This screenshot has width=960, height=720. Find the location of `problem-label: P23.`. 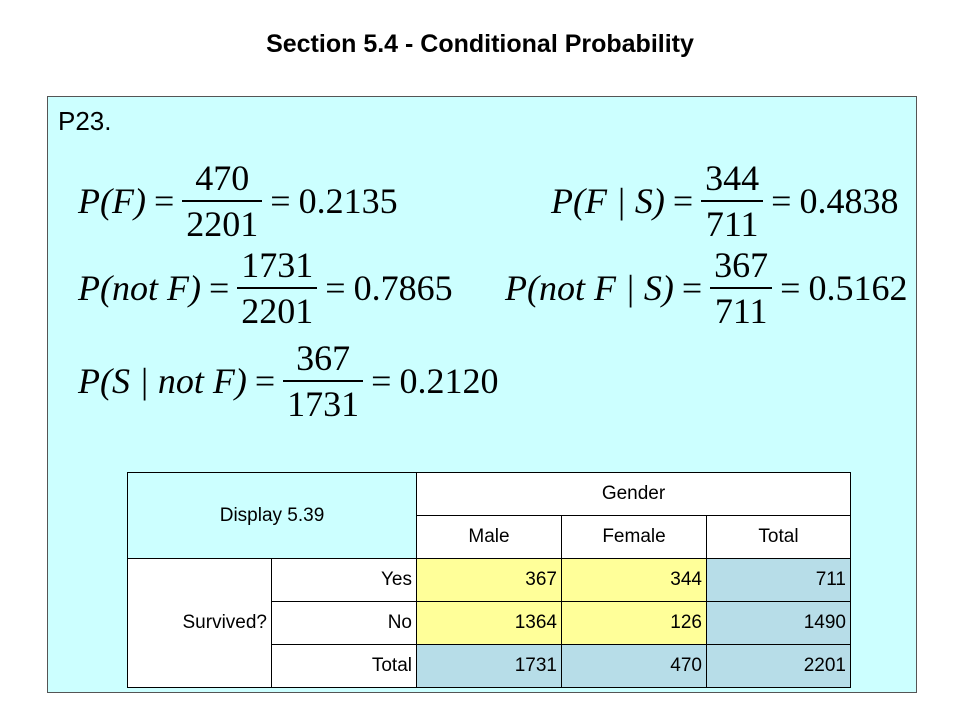

problem-label: P23. is located at coordinates (85, 121).